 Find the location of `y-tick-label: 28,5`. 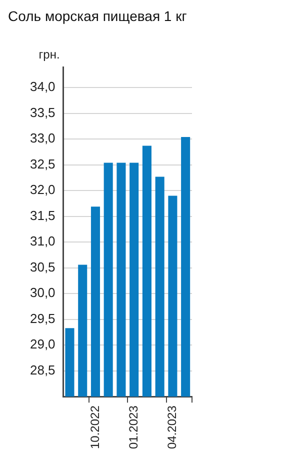

y-tick-label: 28,5 is located at coordinates (43, 370).